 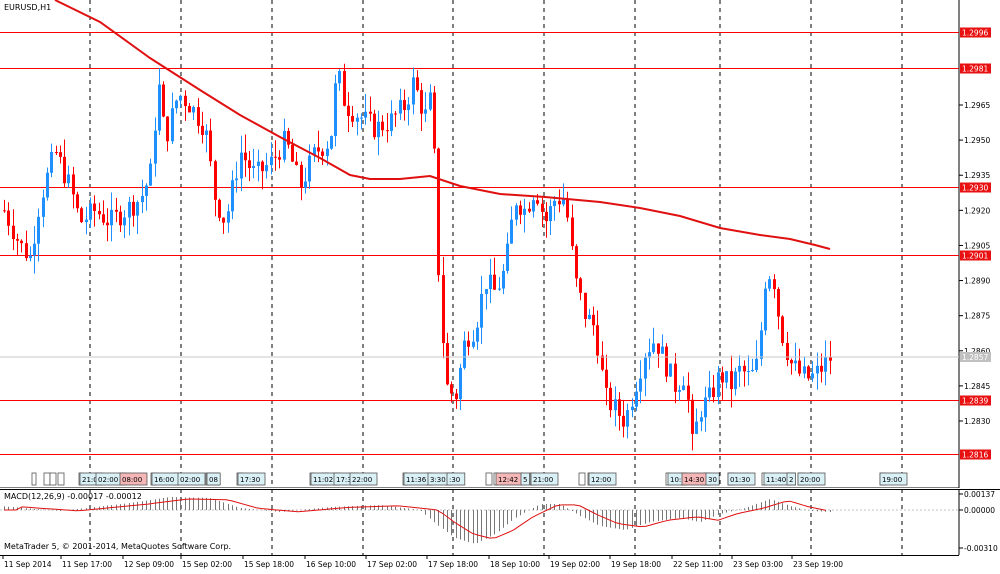 What do you see at coordinates (344, 480) in the screenshot?
I see `time-tag-text: 17:3` at bounding box center [344, 480].